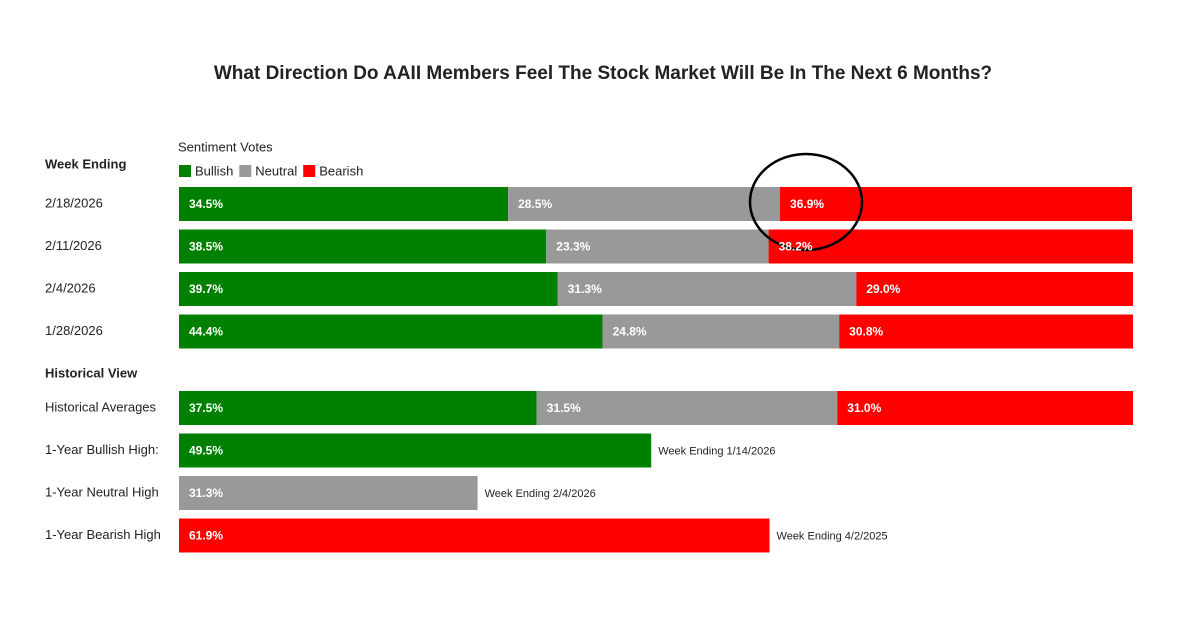  Describe the element at coordinates (206, 204) in the screenshot. I see `value-label: 34.5%` at that location.